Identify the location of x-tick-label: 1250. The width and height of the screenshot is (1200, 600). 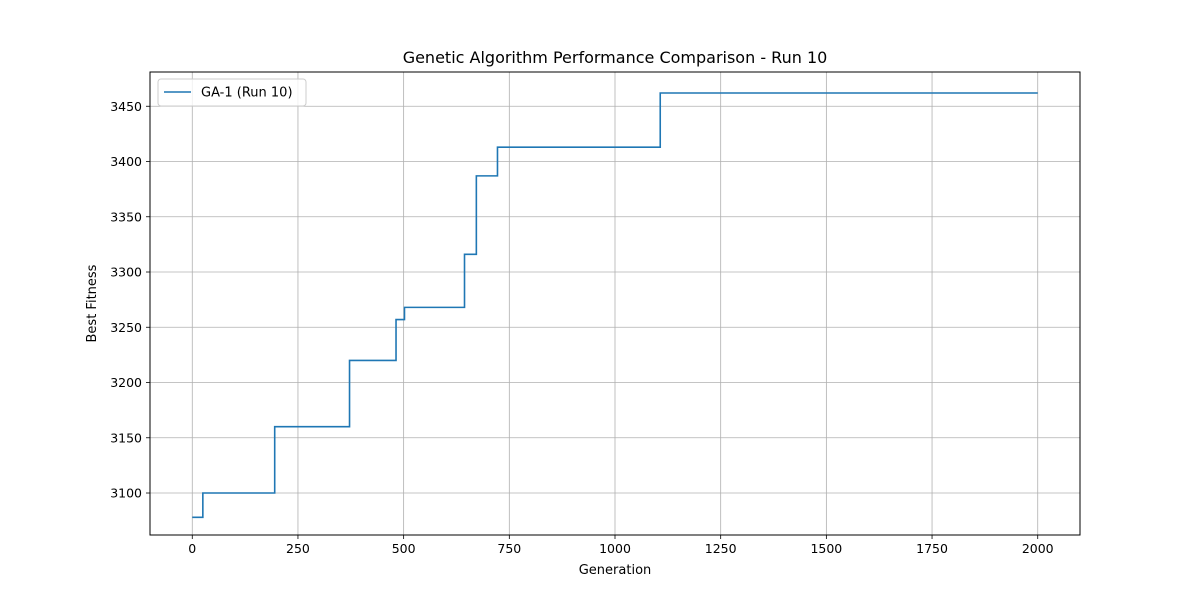
(721, 548).